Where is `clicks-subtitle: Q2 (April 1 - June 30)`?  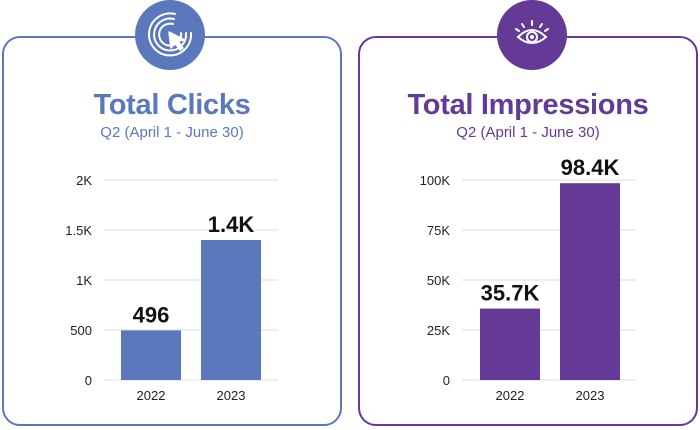
clicks-subtitle: Q2 (April 1 - June 30) is located at coordinates (172, 132).